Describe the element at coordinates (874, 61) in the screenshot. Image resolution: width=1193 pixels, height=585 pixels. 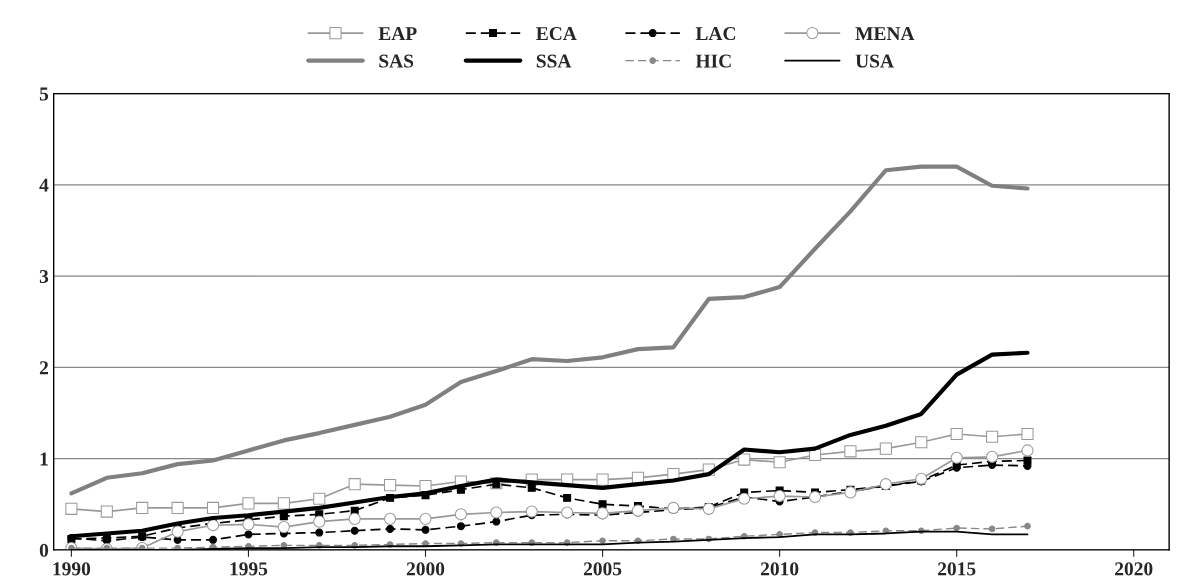
I see `legend-label: USA` at that location.